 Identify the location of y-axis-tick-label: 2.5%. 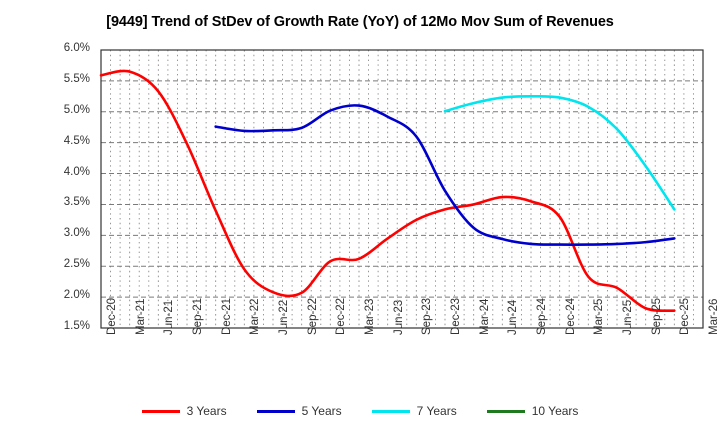
(76, 264).